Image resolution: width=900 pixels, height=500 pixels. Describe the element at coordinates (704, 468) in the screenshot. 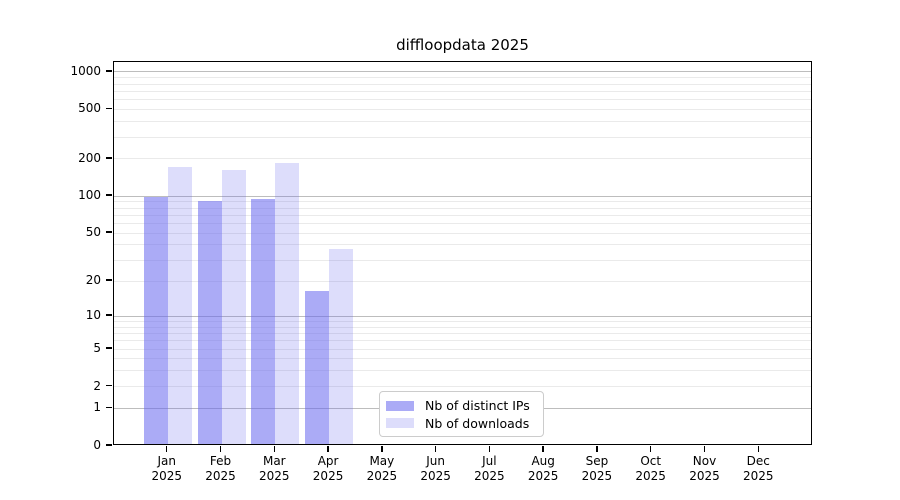

I see `x-tick-label: Nov 2025` at that location.